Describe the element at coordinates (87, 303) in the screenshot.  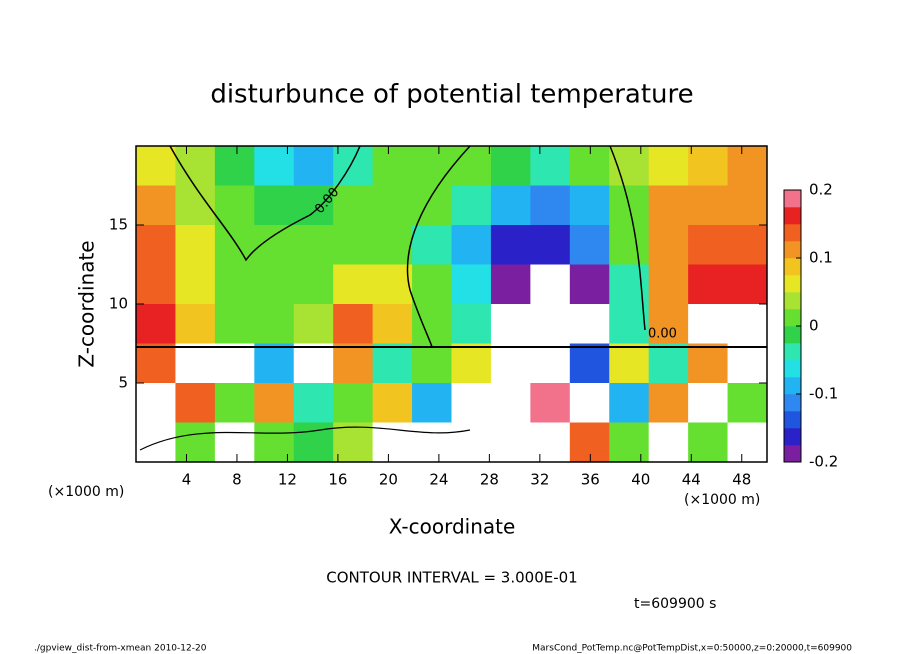
I see `y-axis-label: Z-coordinate` at that location.